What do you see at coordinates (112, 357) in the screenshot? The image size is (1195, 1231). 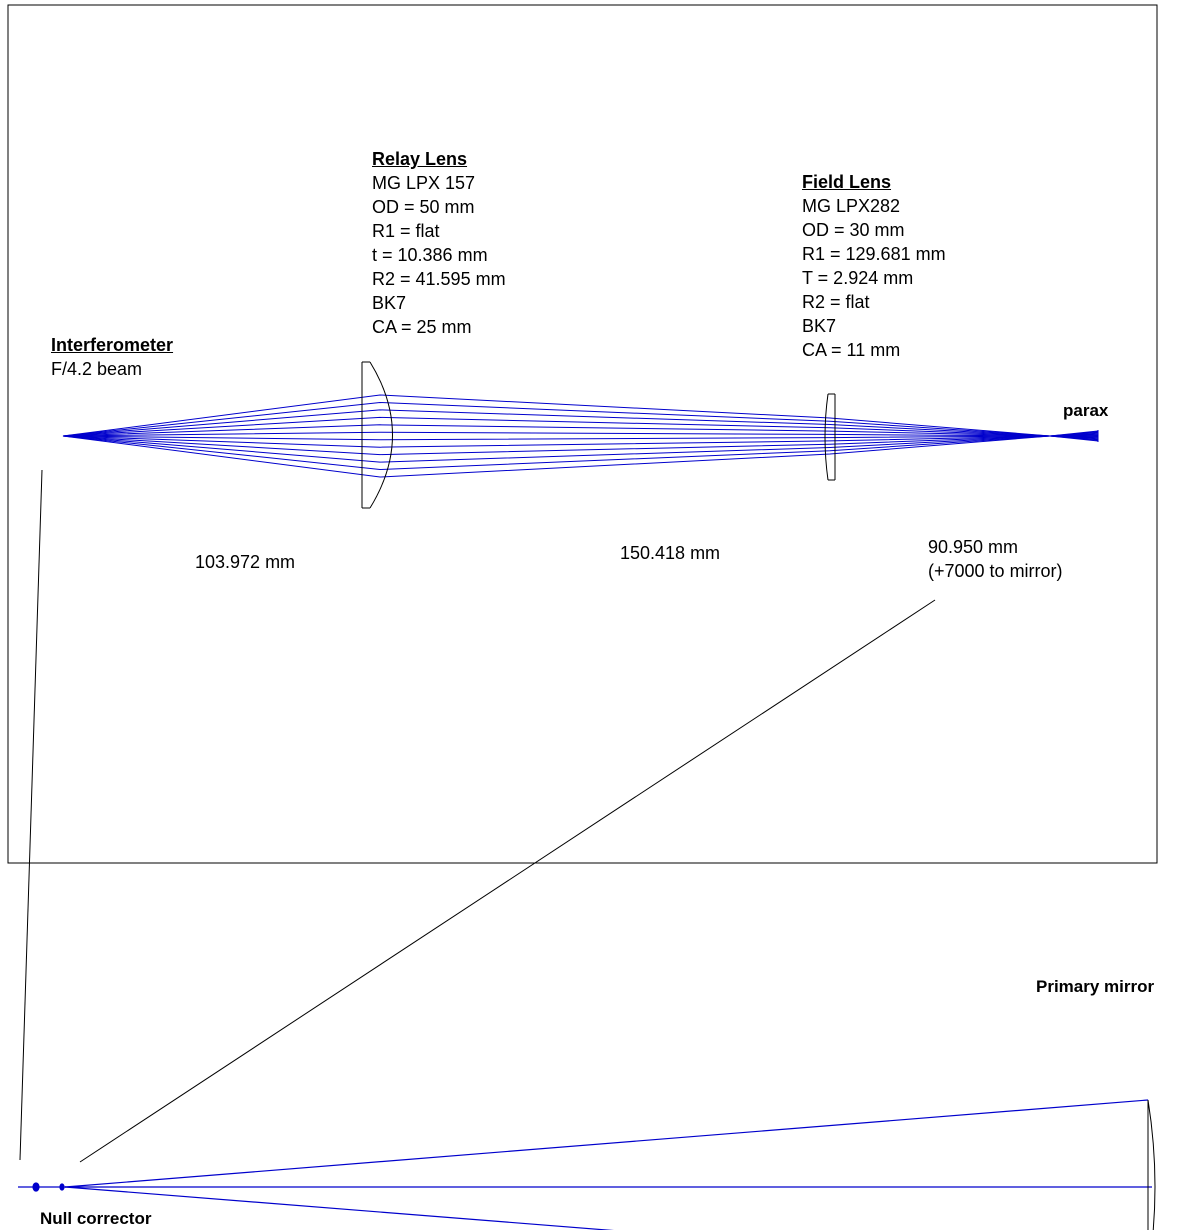 I see `interferometer-label: Interferometer F/4.2 beam` at bounding box center [112, 357].